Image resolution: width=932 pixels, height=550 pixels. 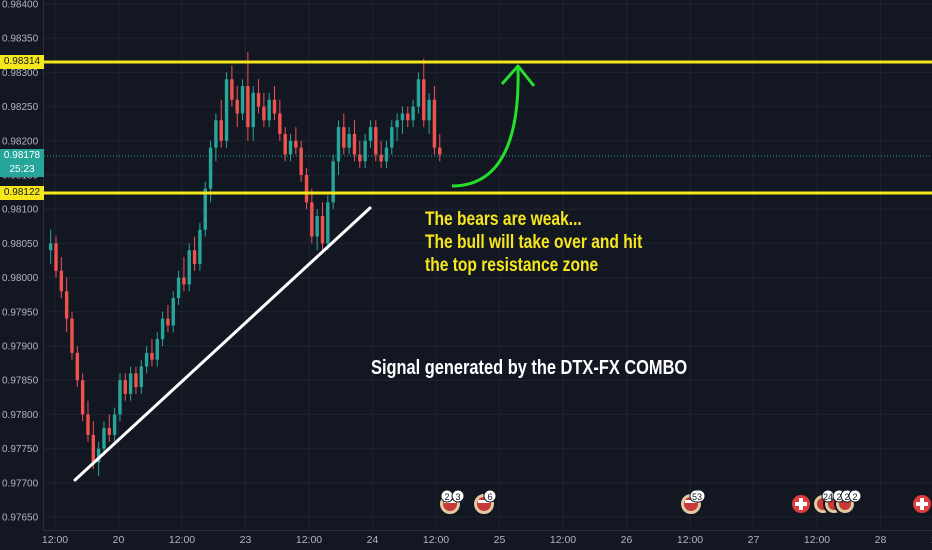 I want to click on y-tick-label: 0.98400, so click(x=20, y=5).